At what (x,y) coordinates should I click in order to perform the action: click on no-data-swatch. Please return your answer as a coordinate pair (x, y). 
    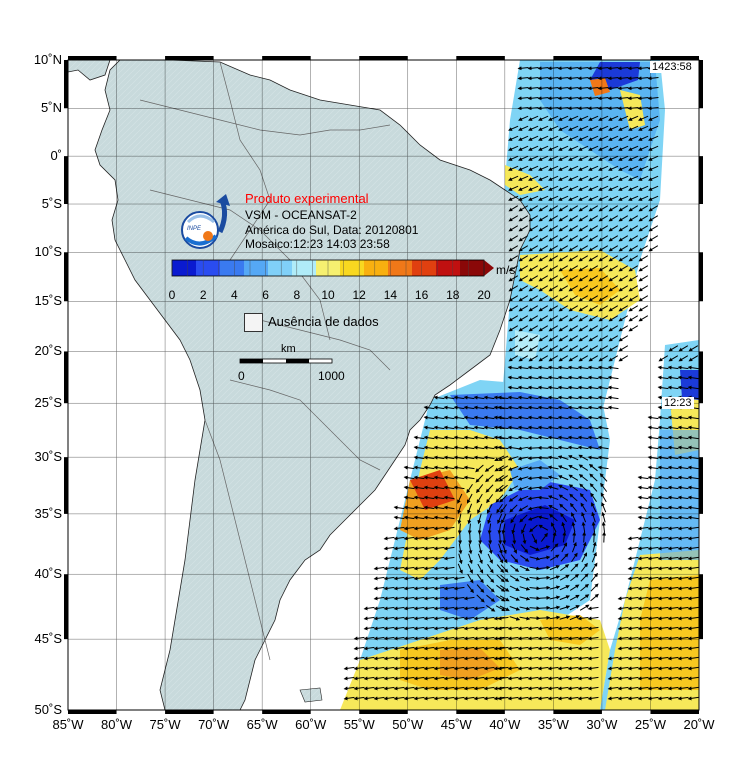
    Looking at the image, I should click on (253, 322).